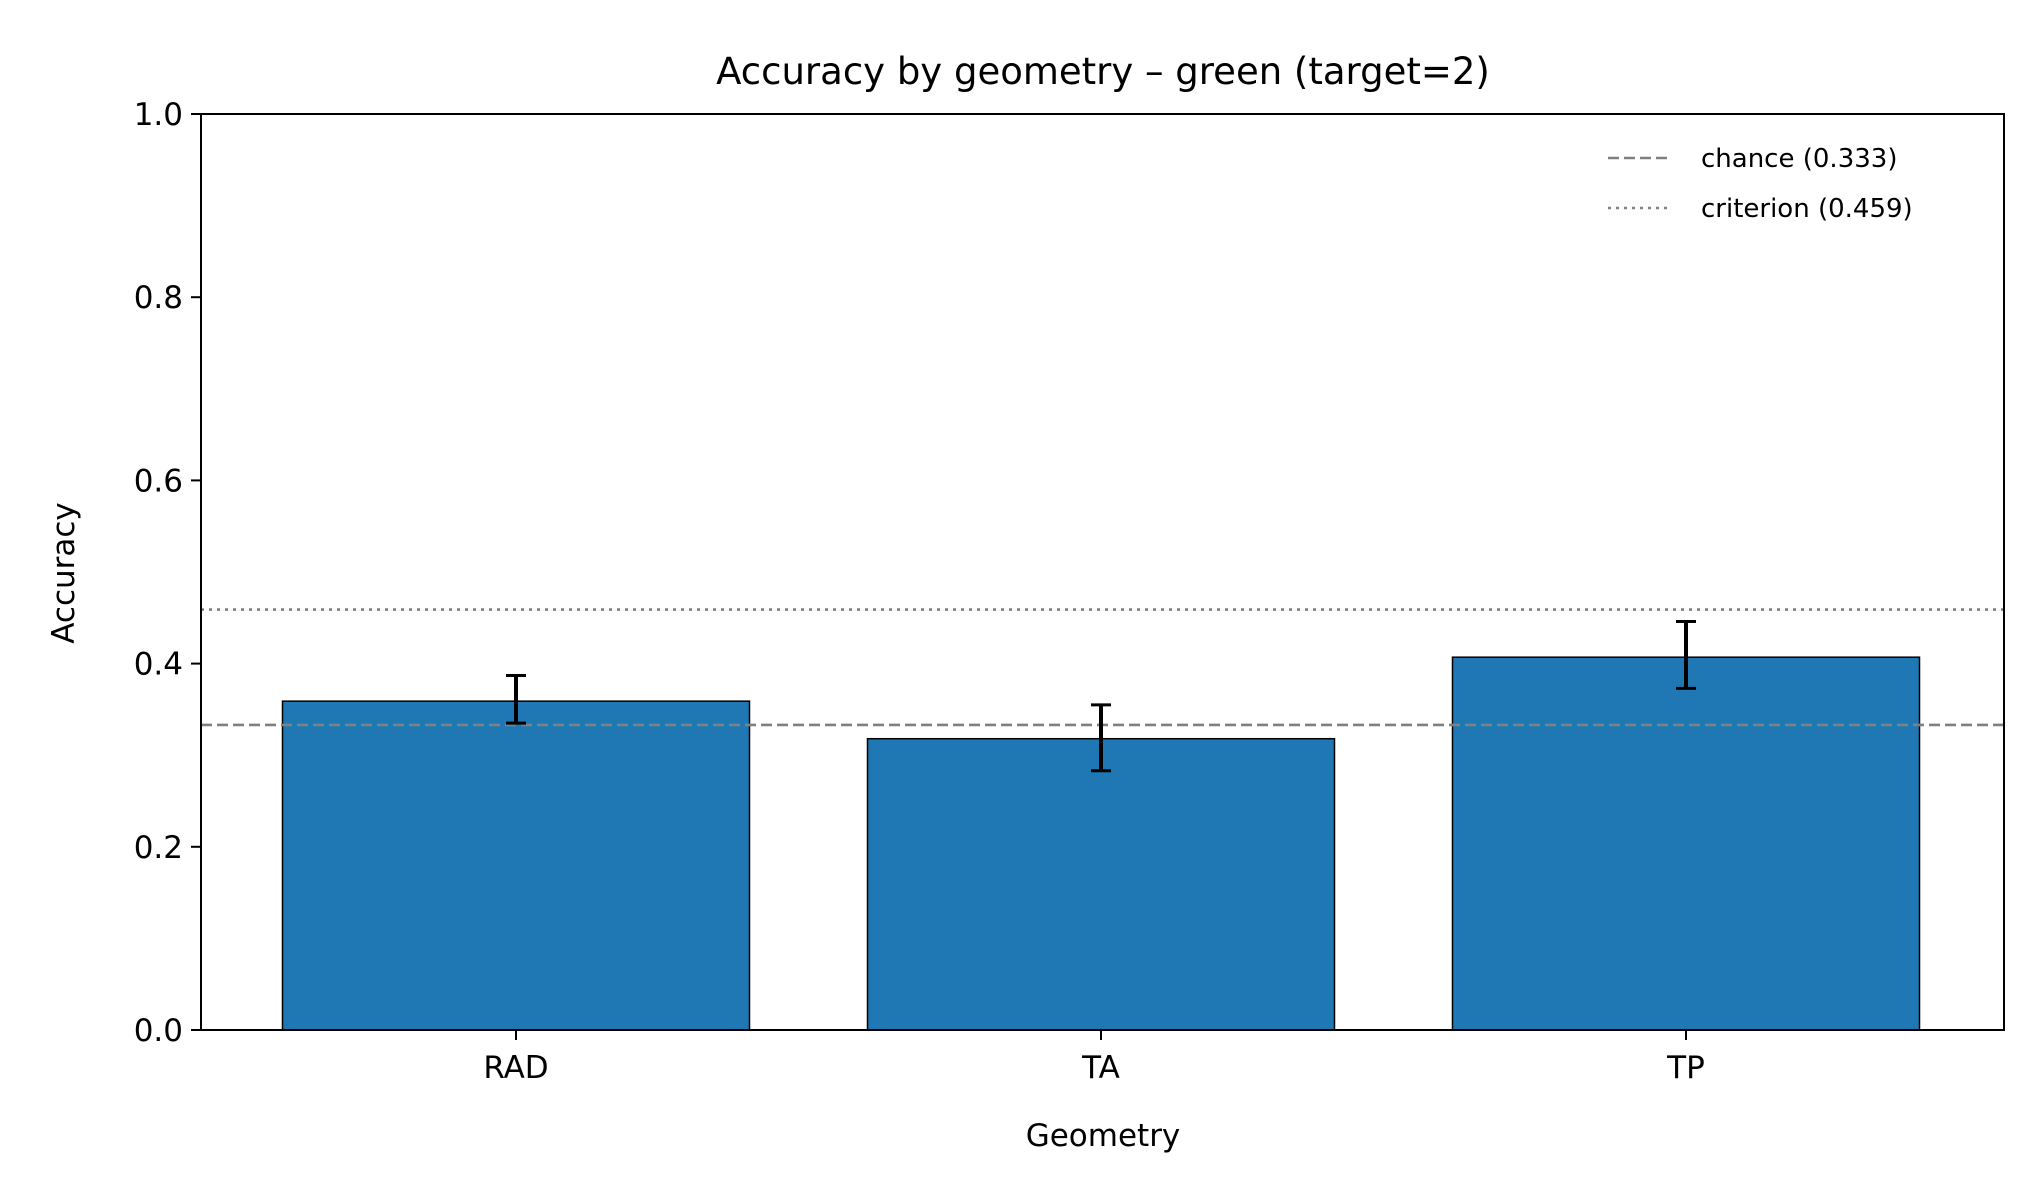  I want to click on y-tick-label: 1.0, so click(158, 115).